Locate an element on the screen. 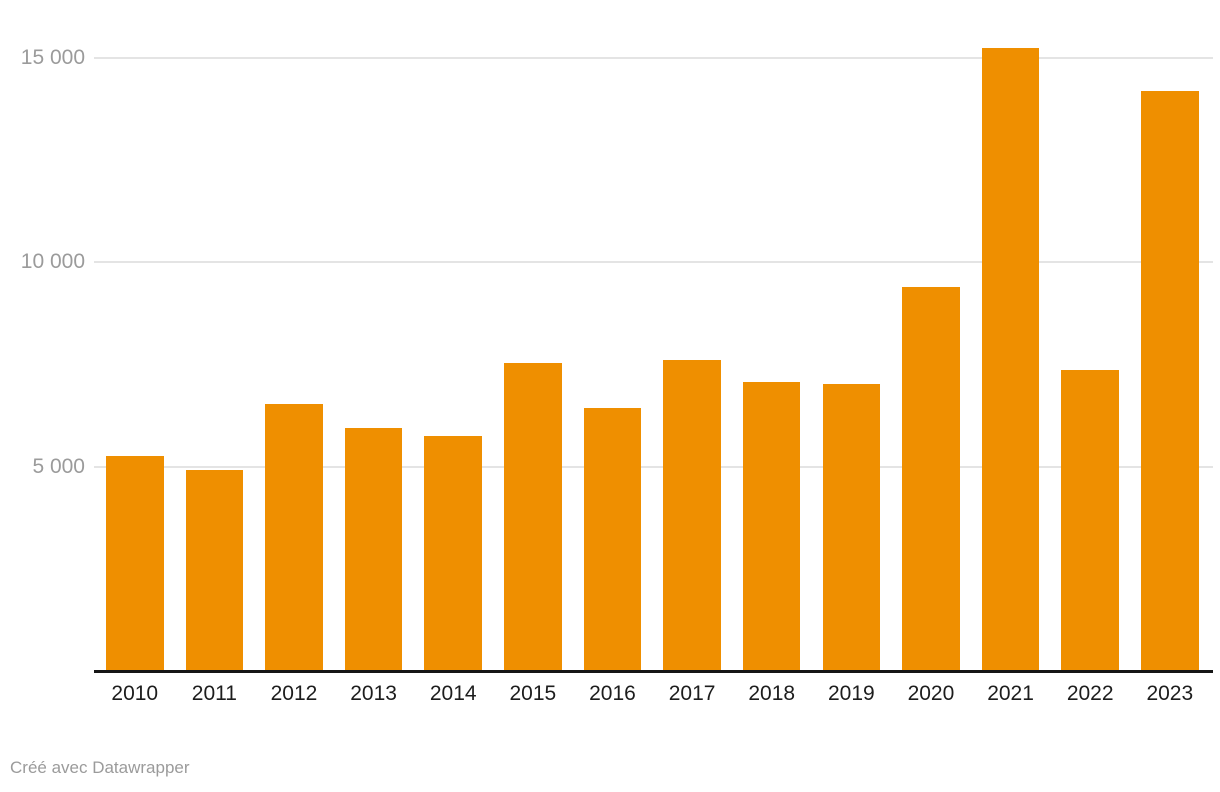  x-tick-label-2014: 2014 is located at coordinates (453, 693).